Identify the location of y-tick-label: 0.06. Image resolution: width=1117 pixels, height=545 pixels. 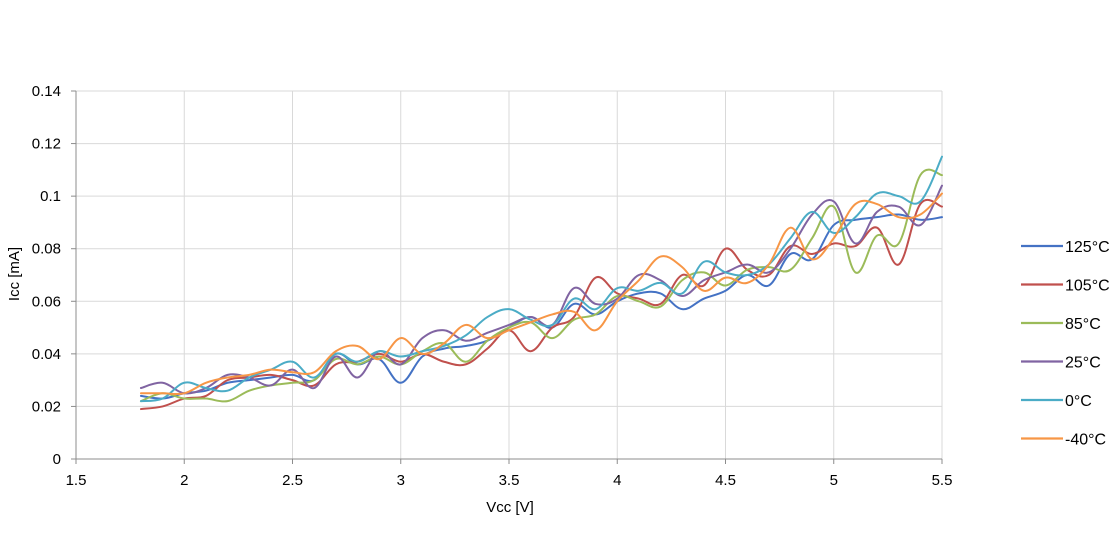
(46, 301).